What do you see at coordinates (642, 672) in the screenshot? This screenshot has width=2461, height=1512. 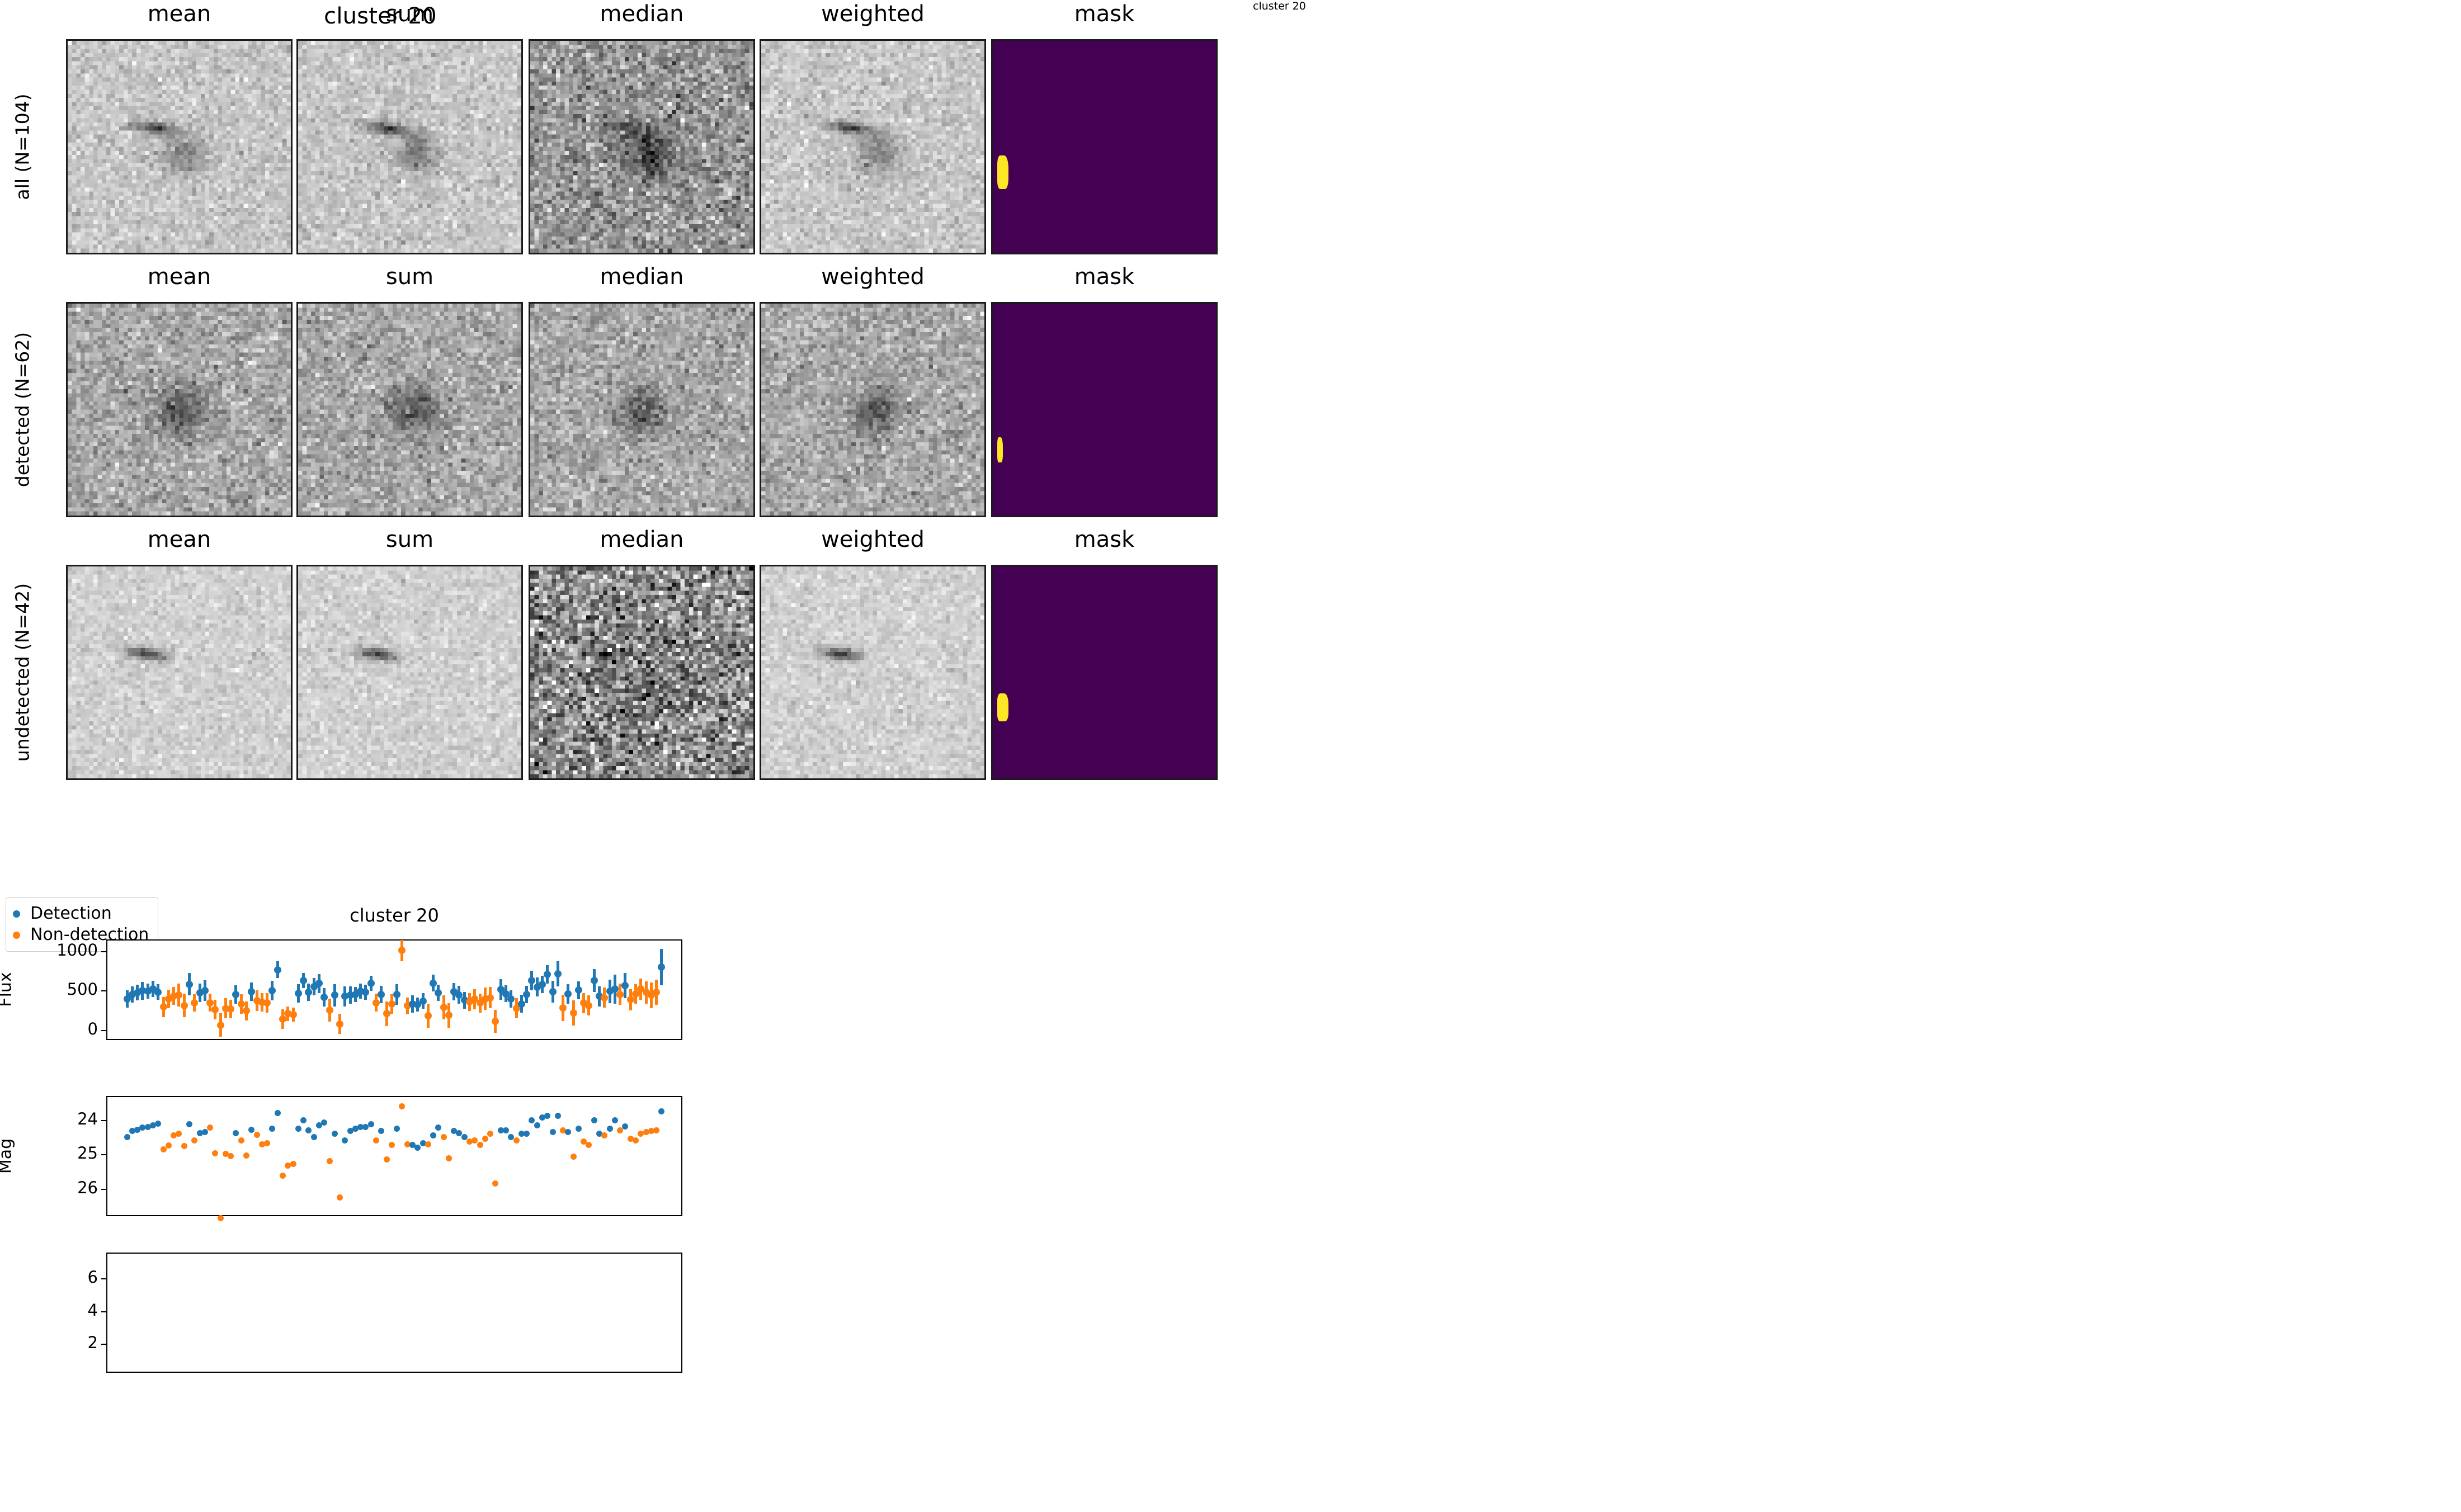 I see `stamp-undetected-median` at bounding box center [642, 672].